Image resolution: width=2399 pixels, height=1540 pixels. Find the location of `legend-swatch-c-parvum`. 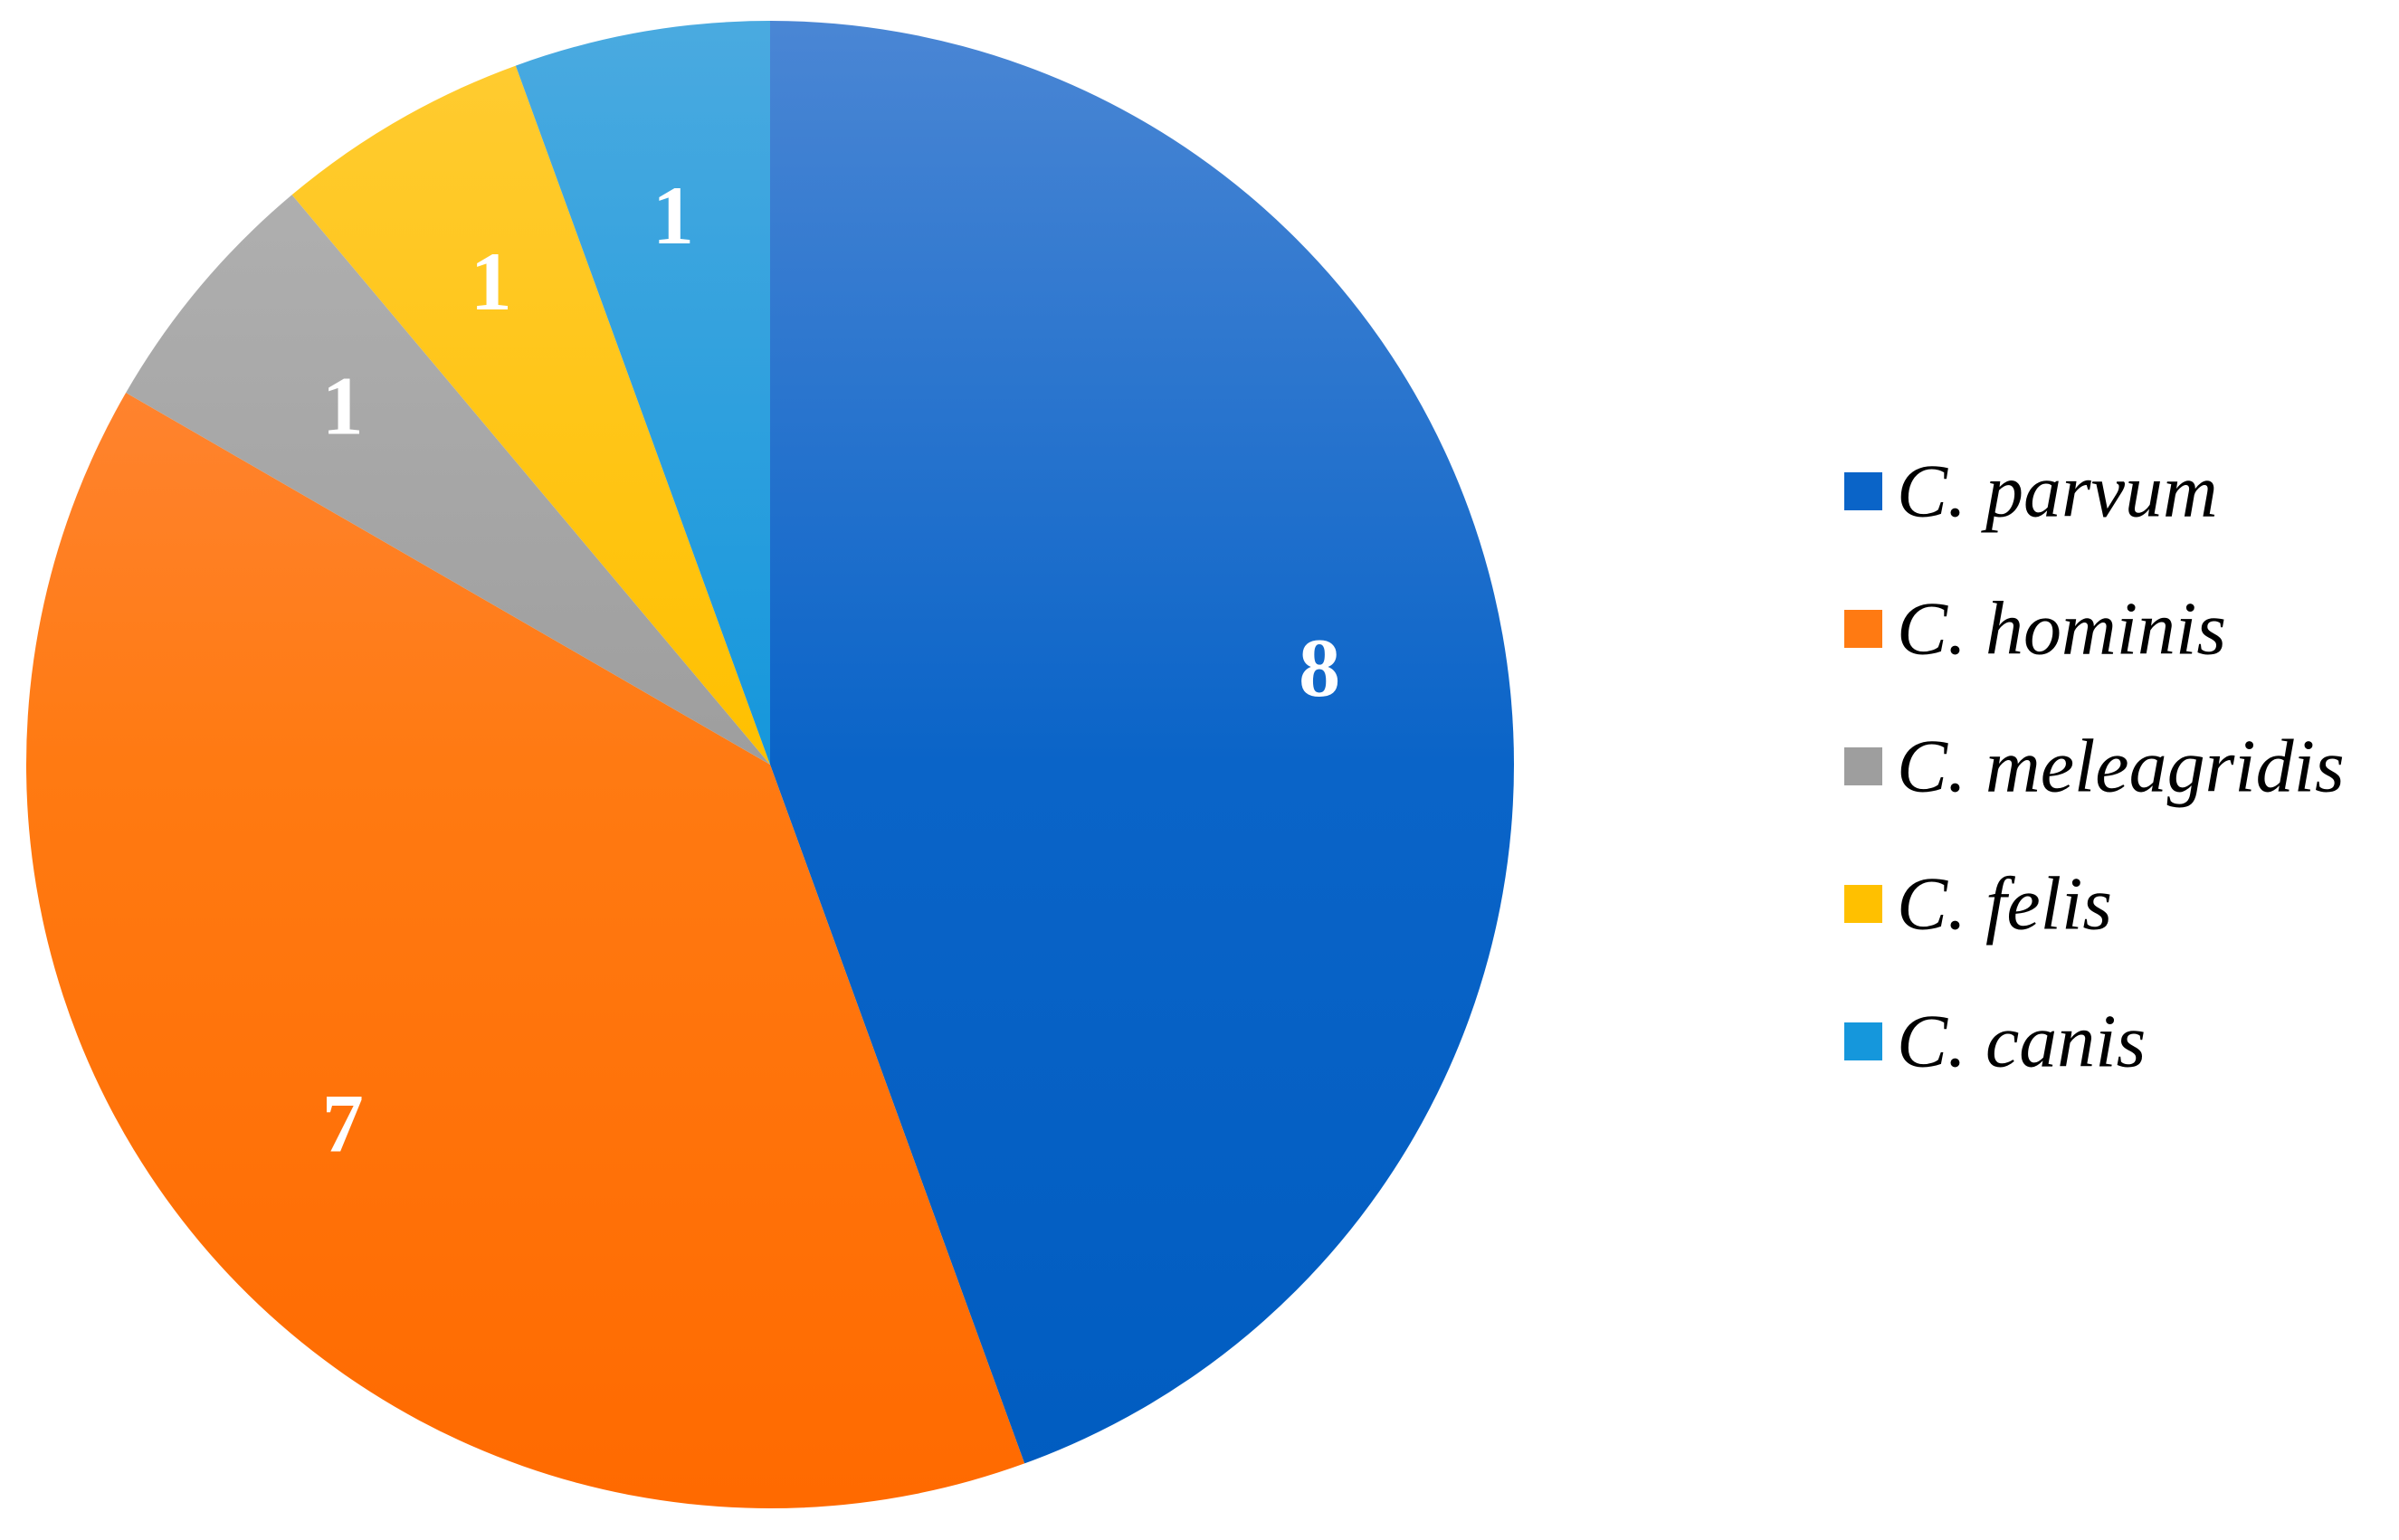

legend-swatch-c-parvum is located at coordinates (1863, 491).